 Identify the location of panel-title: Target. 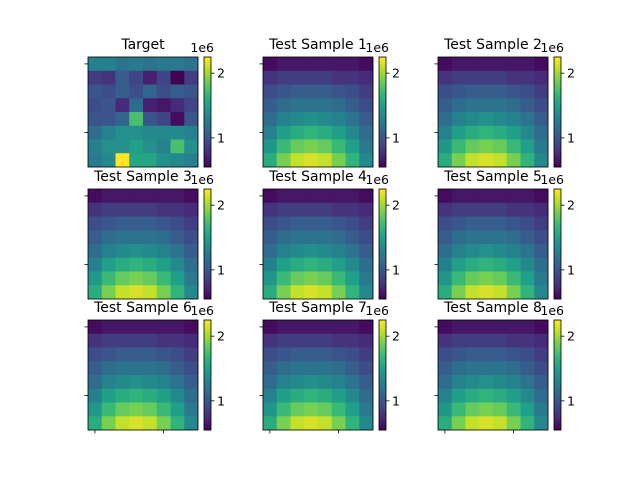
(142, 45).